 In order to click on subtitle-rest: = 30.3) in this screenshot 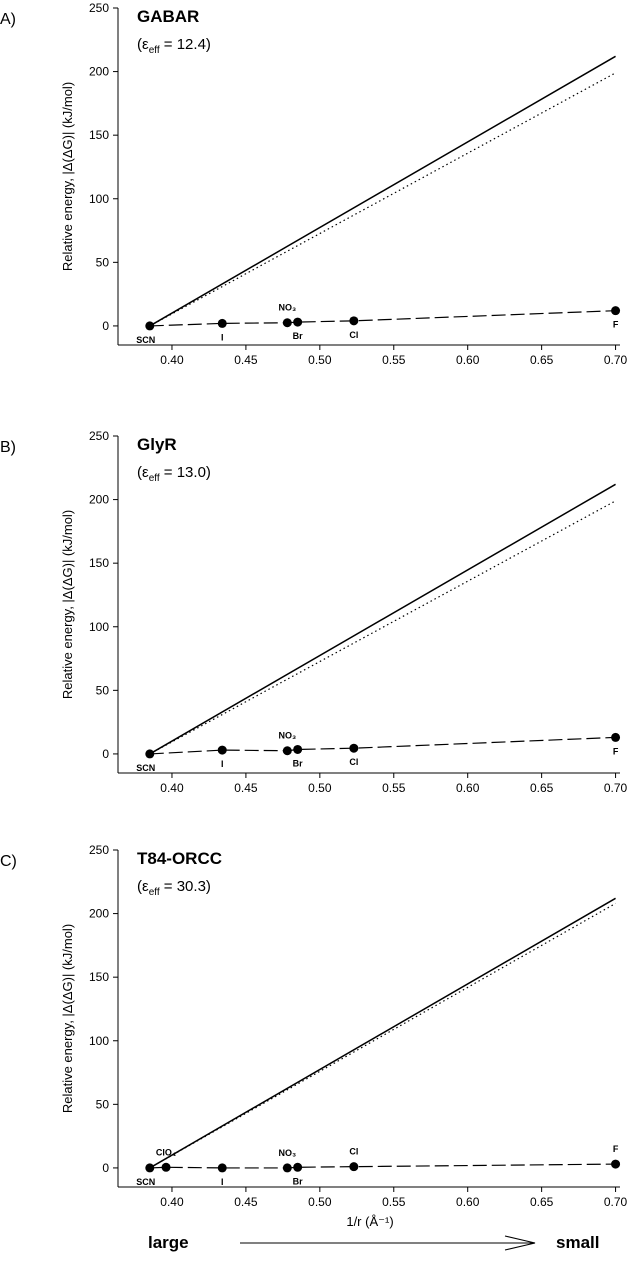, I will do `click(185, 886)`.